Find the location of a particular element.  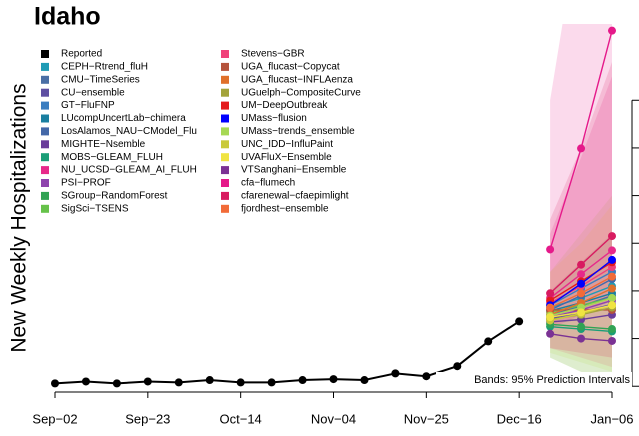

legend-label: LUcompUncertLab−chimera is located at coordinates (123, 118).